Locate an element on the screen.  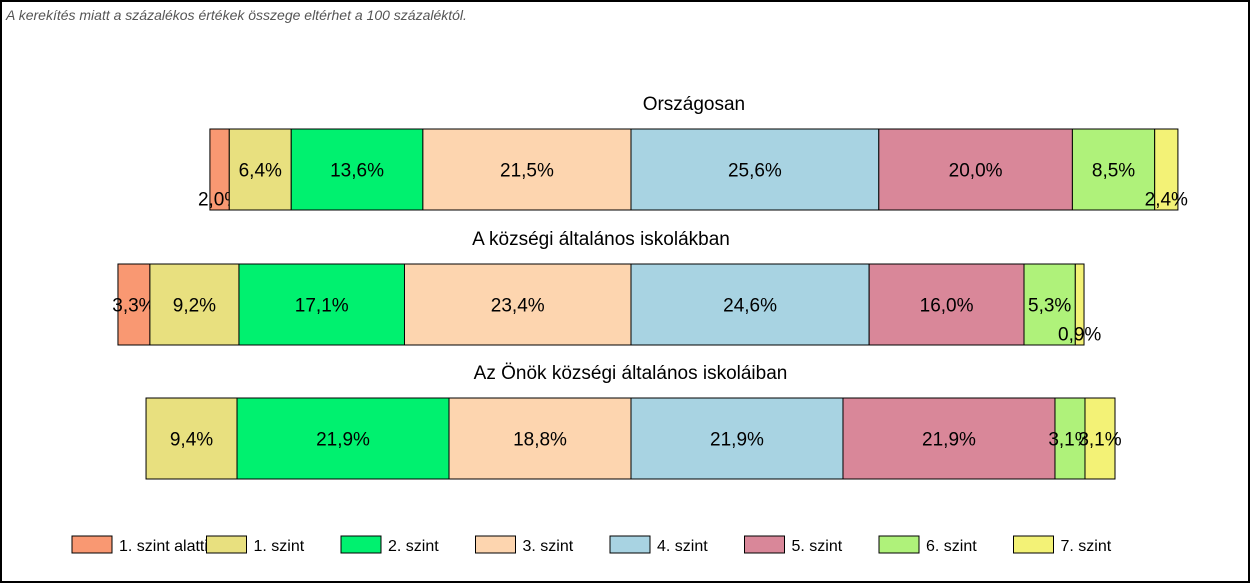
data-label-1-5: 25,6% is located at coordinates (755, 171).